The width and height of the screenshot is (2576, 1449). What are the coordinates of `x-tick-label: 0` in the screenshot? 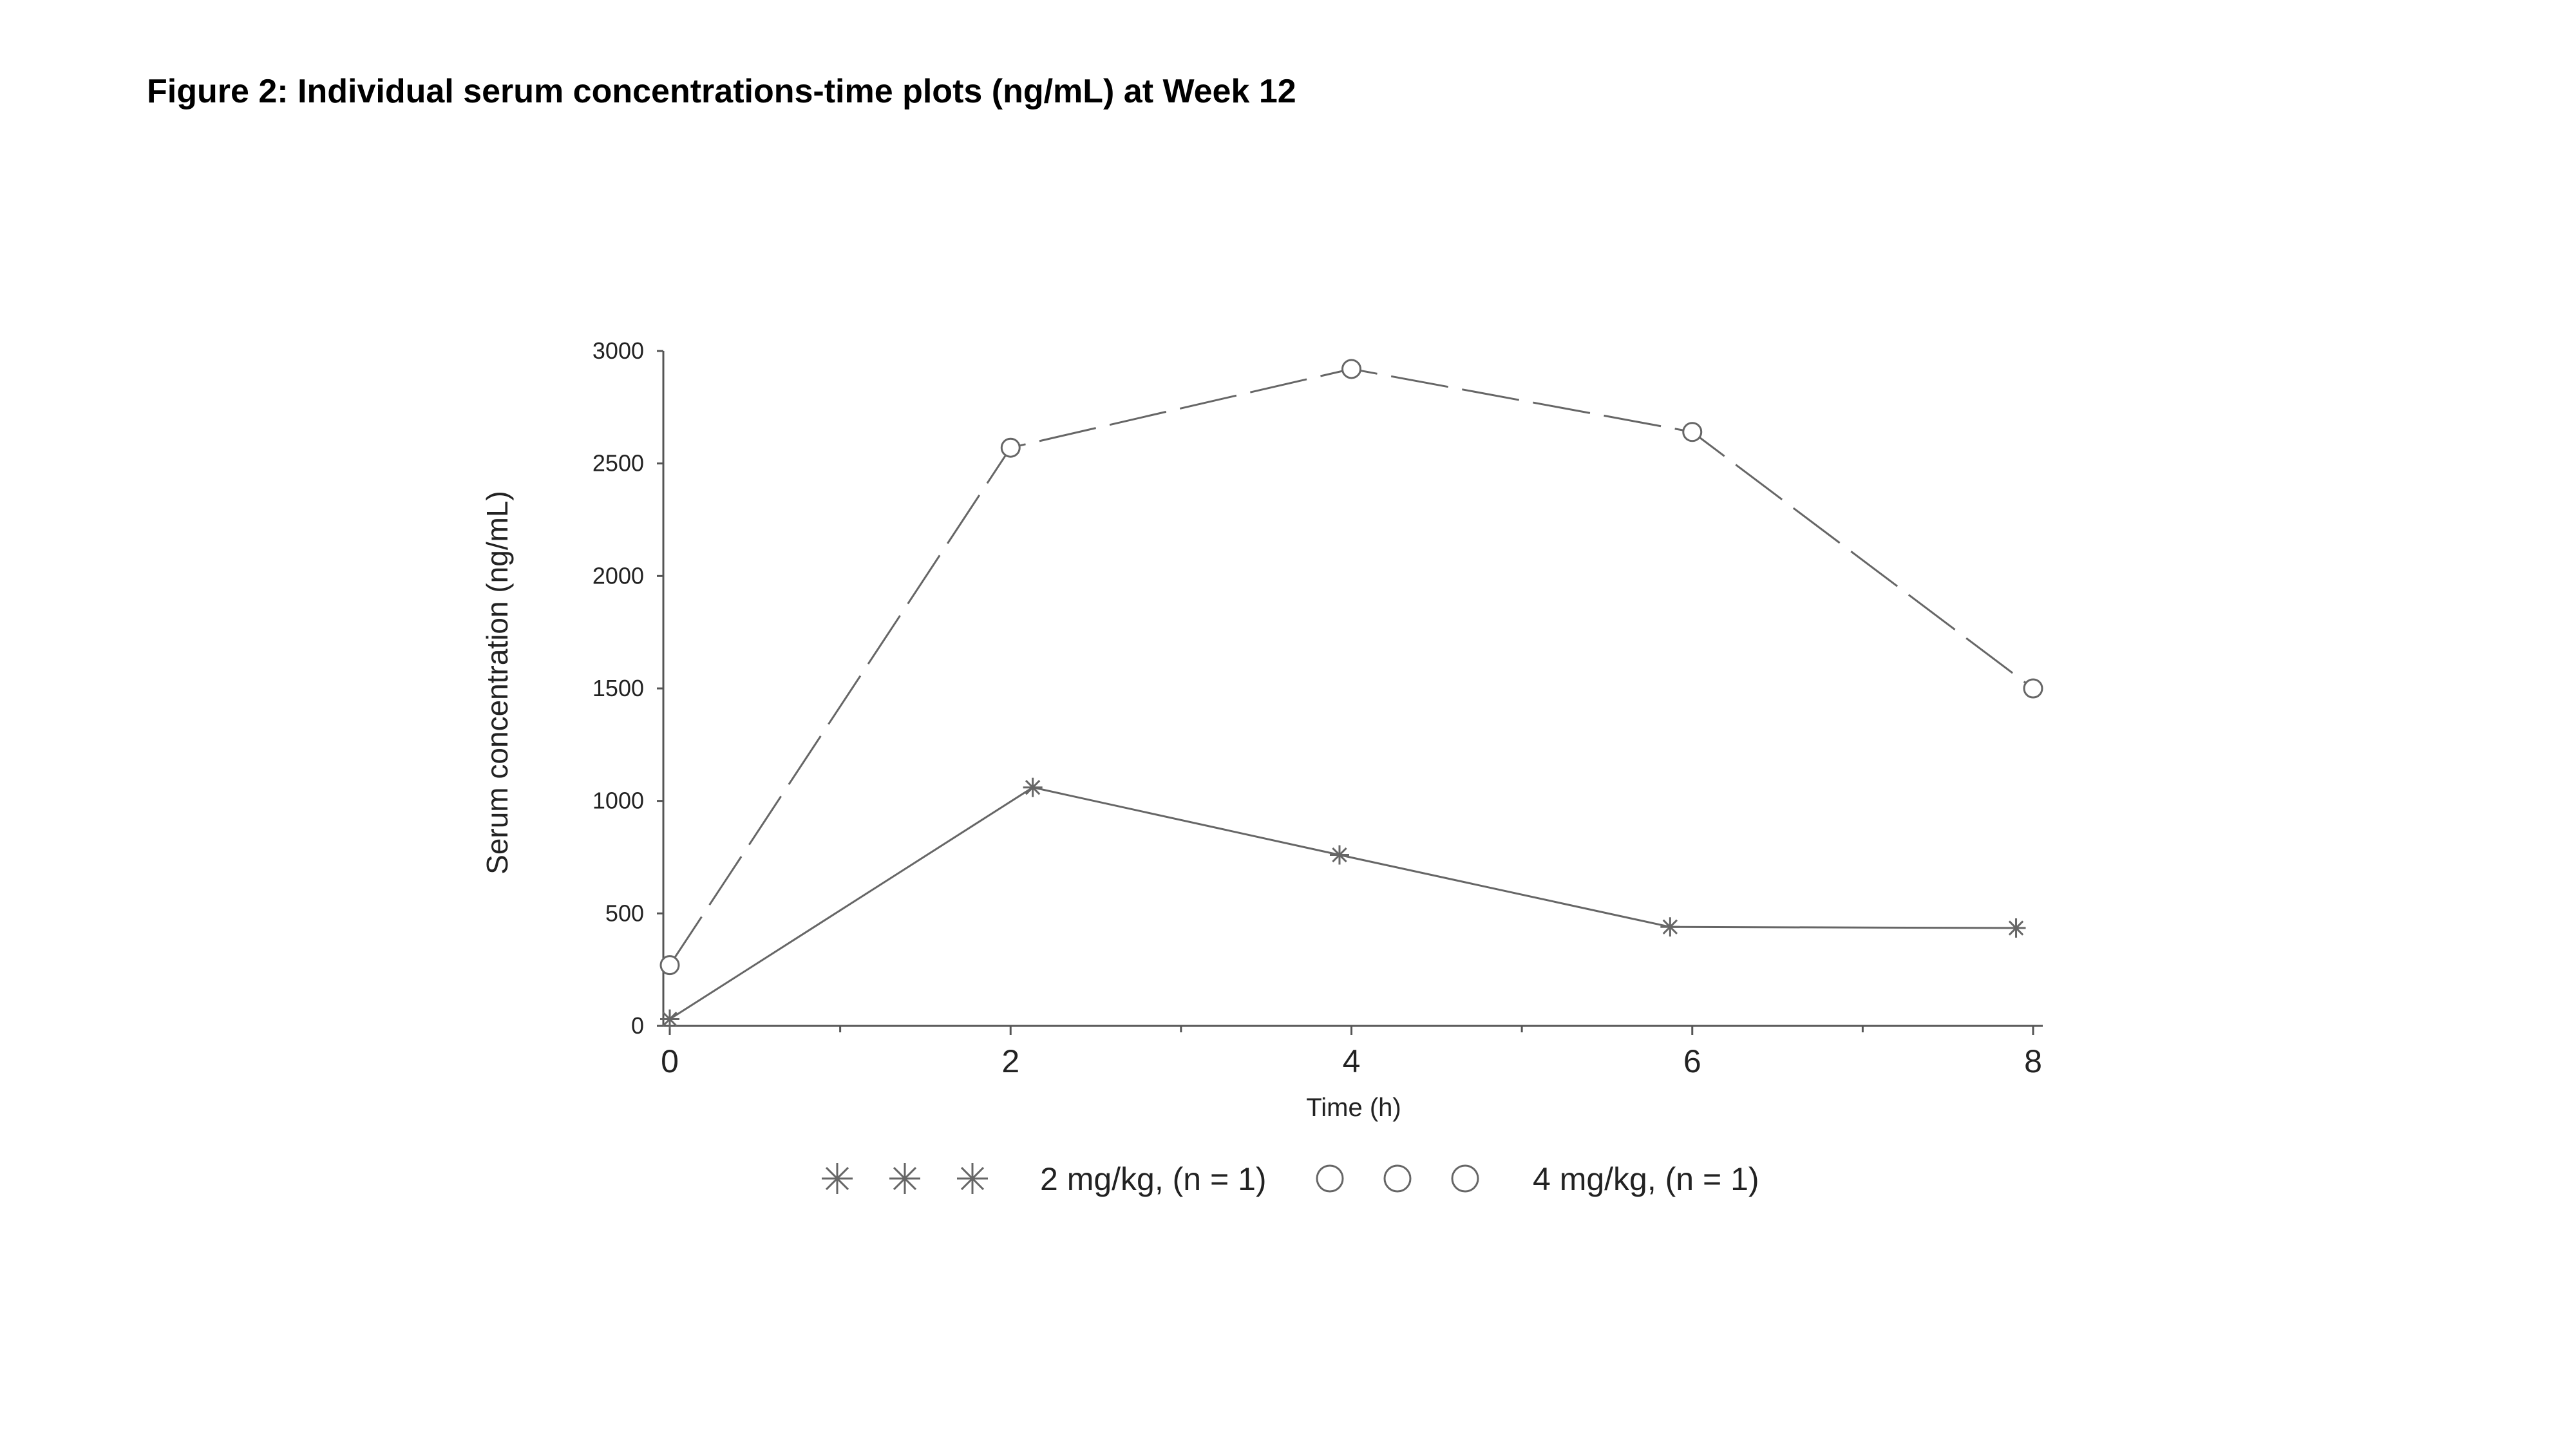 It's located at (670, 1061).